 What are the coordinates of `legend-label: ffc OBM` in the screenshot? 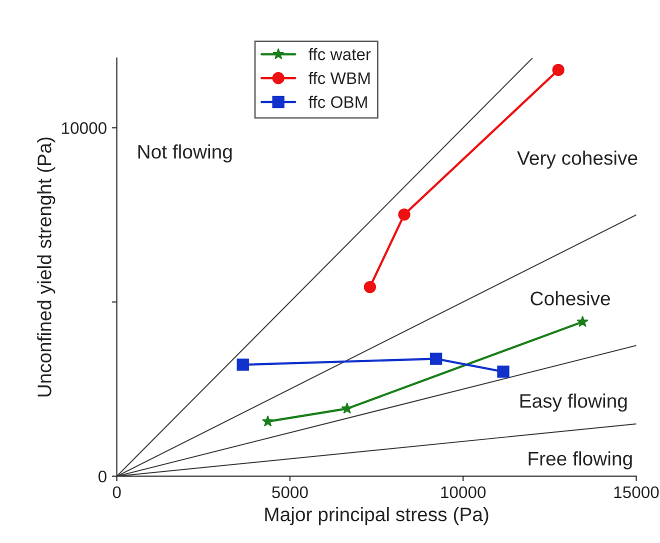 It's located at (337, 102).